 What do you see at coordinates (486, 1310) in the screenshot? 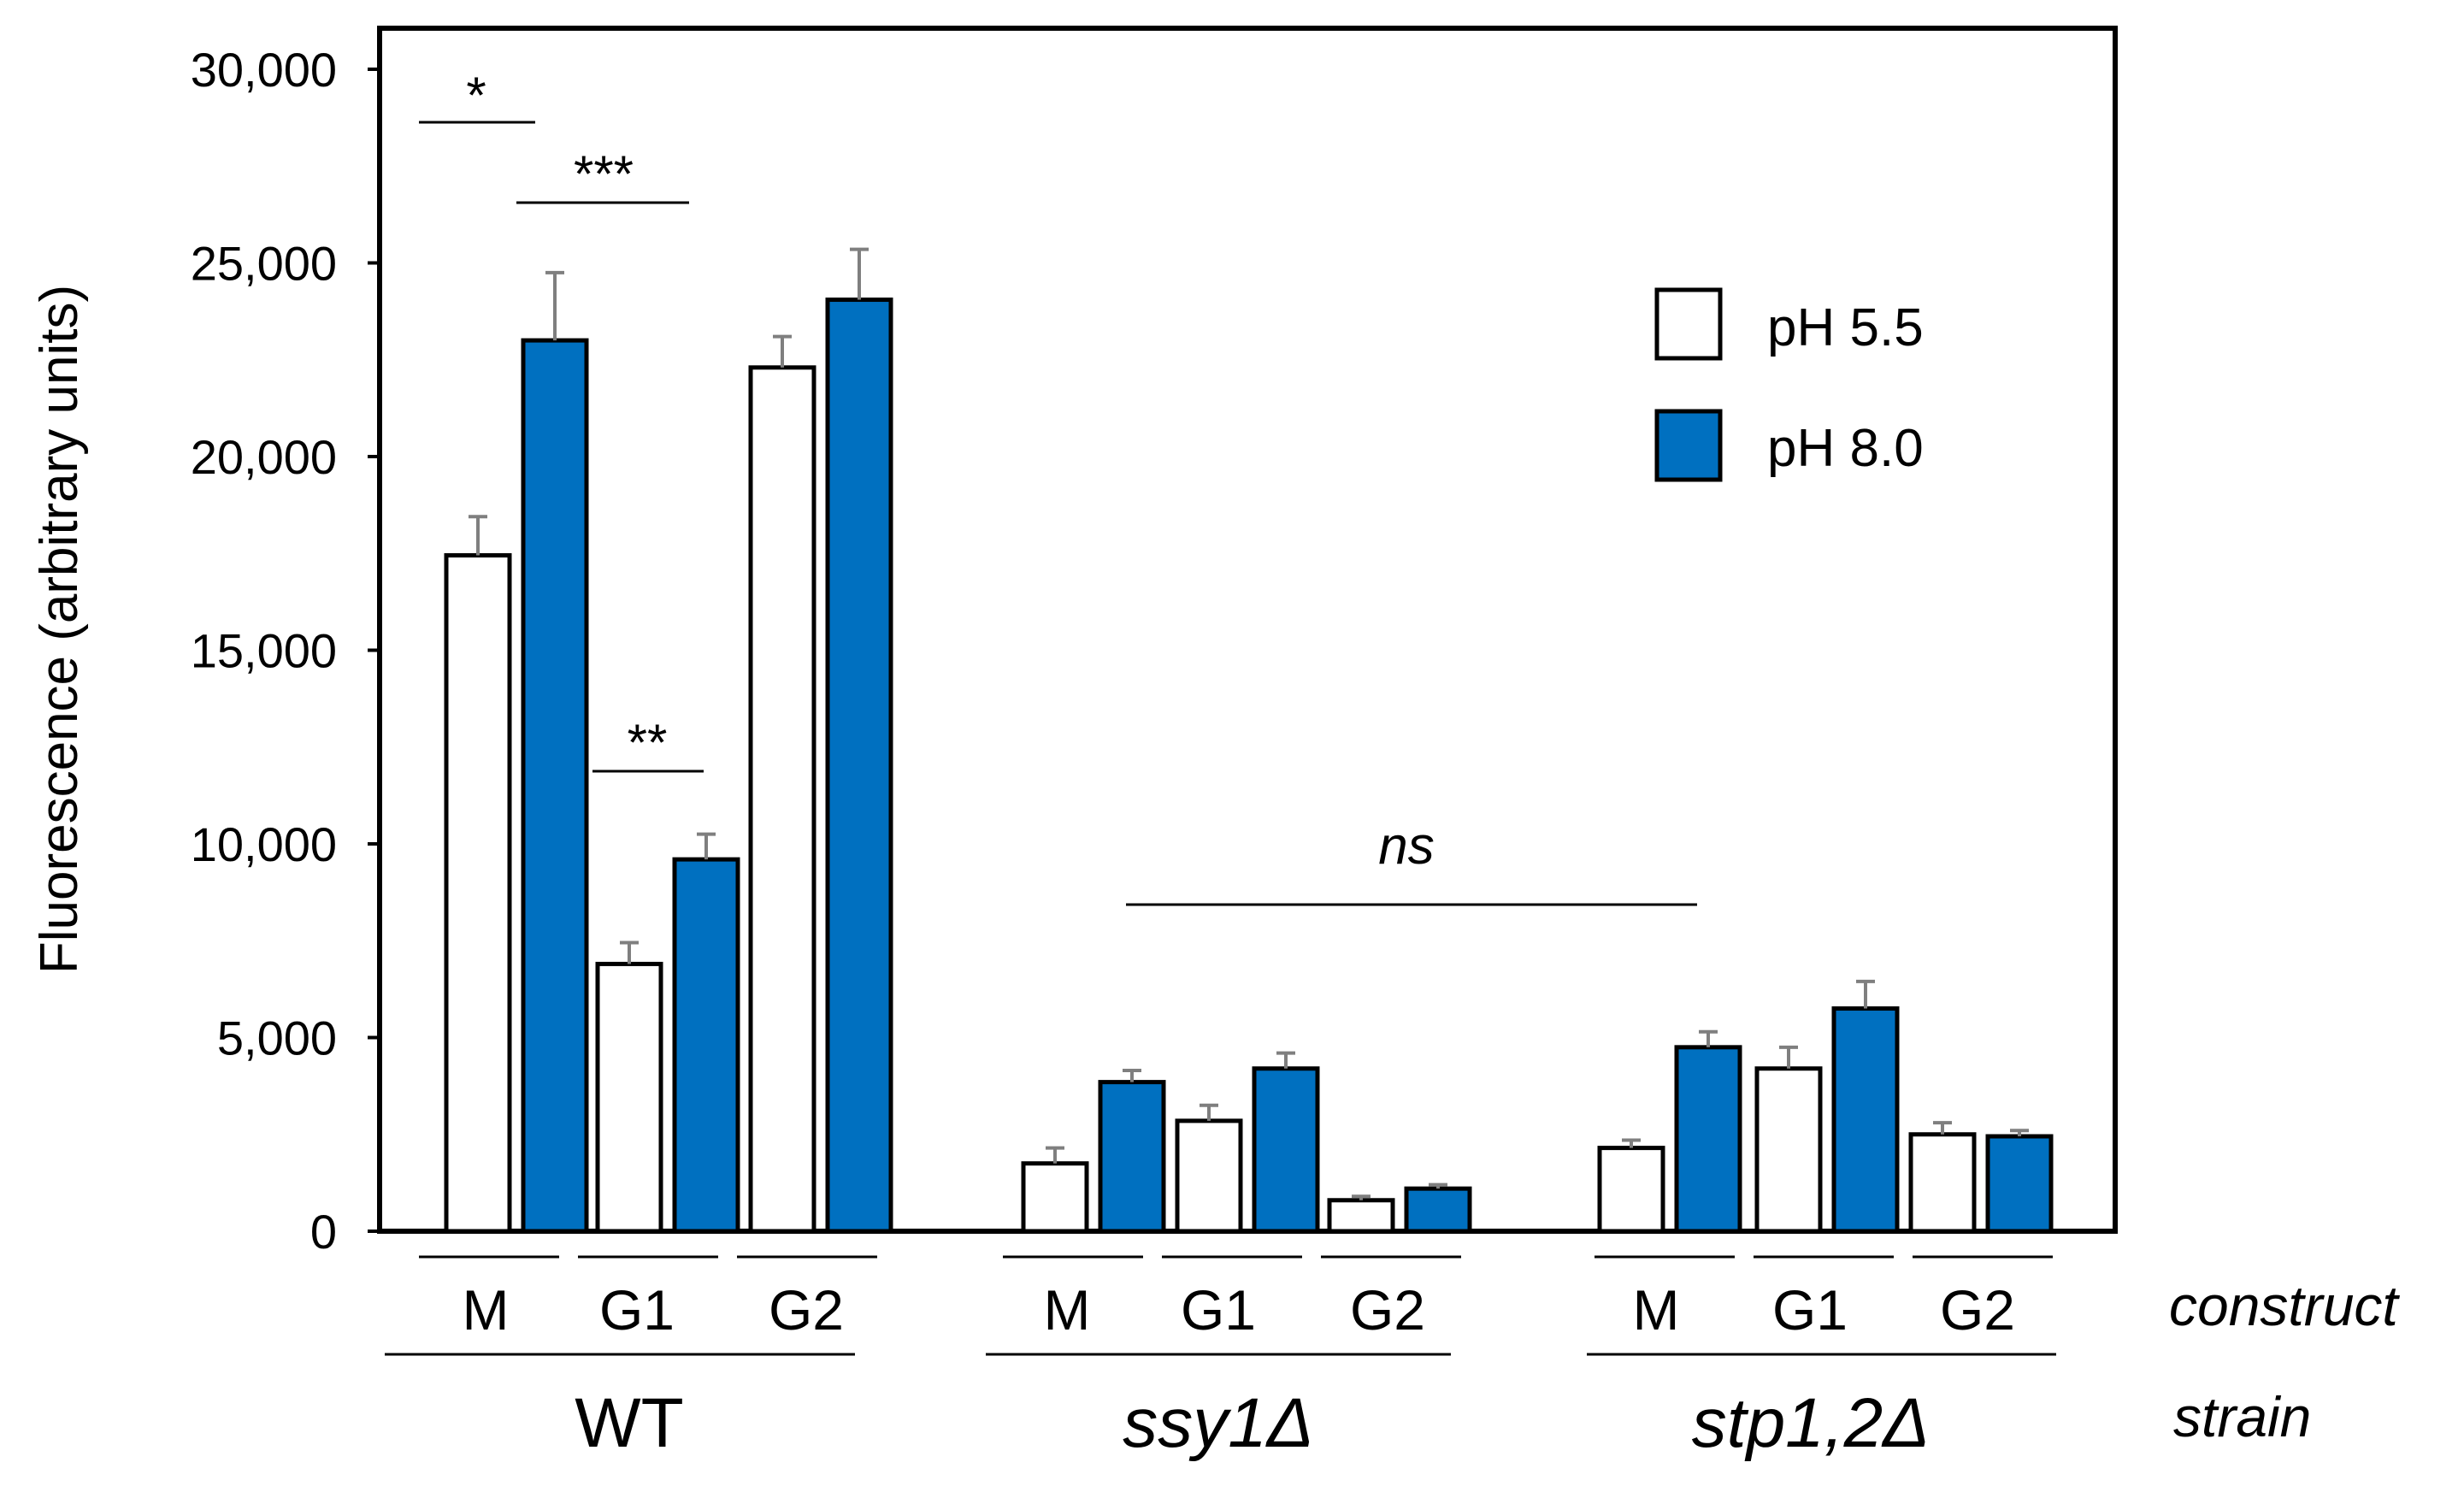
I see `construct-label-wt-m: M` at bounding box center [486, 1310].